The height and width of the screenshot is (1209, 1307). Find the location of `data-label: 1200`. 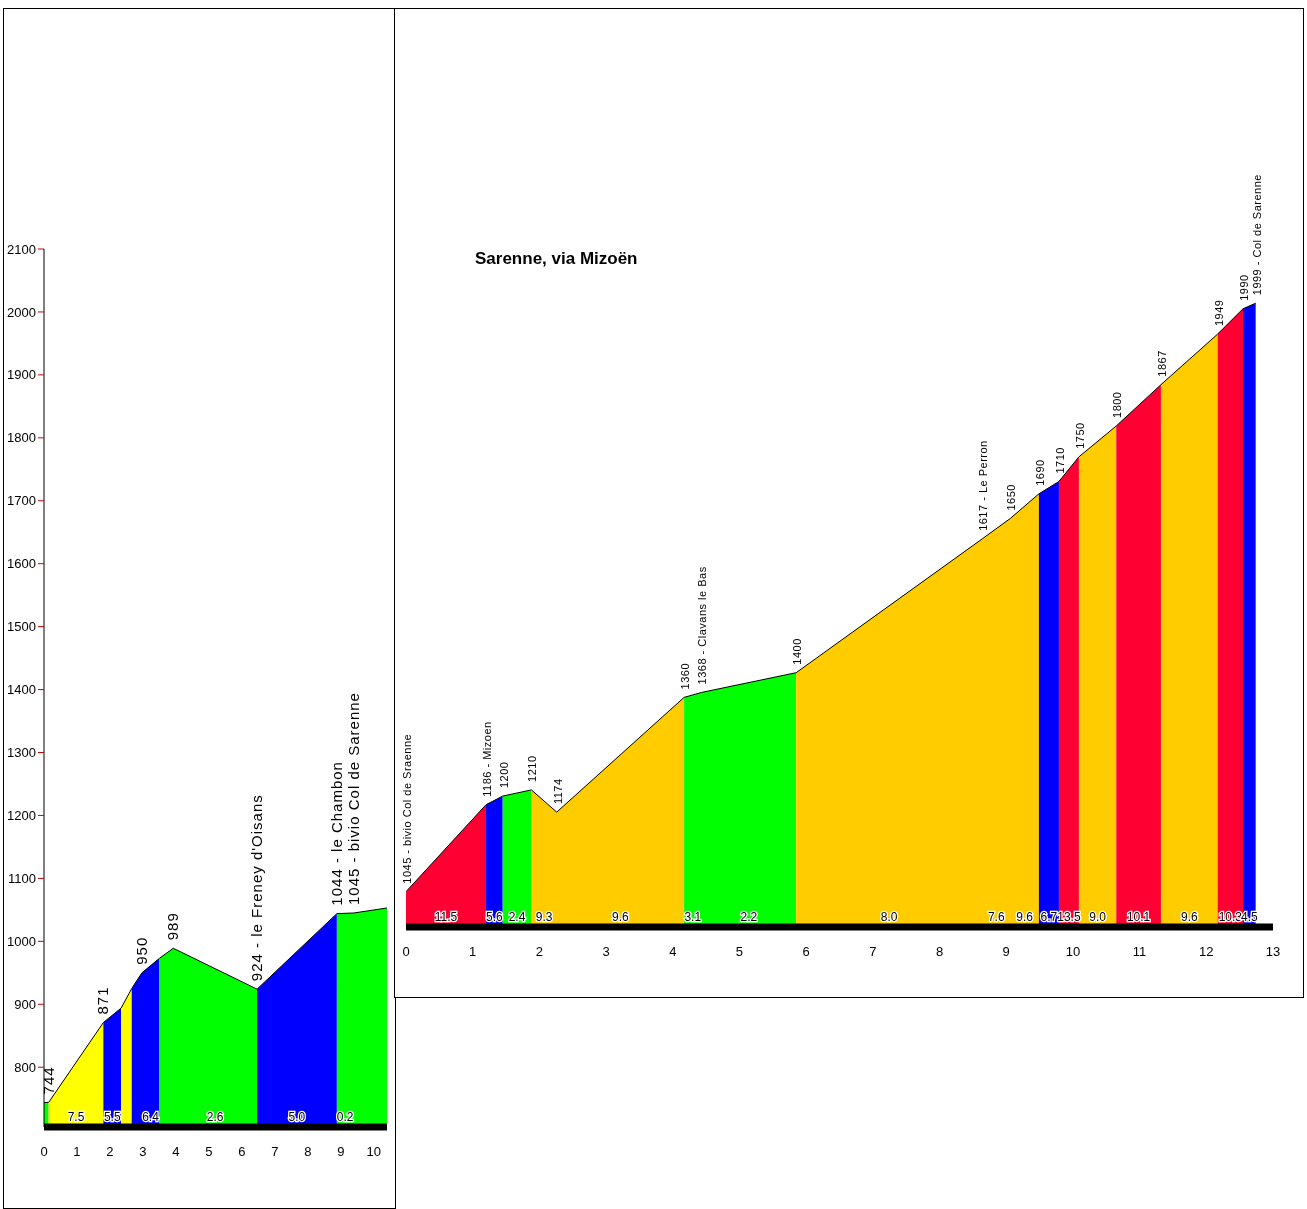

data-label: 1200 is located at coordinates (503, 775).